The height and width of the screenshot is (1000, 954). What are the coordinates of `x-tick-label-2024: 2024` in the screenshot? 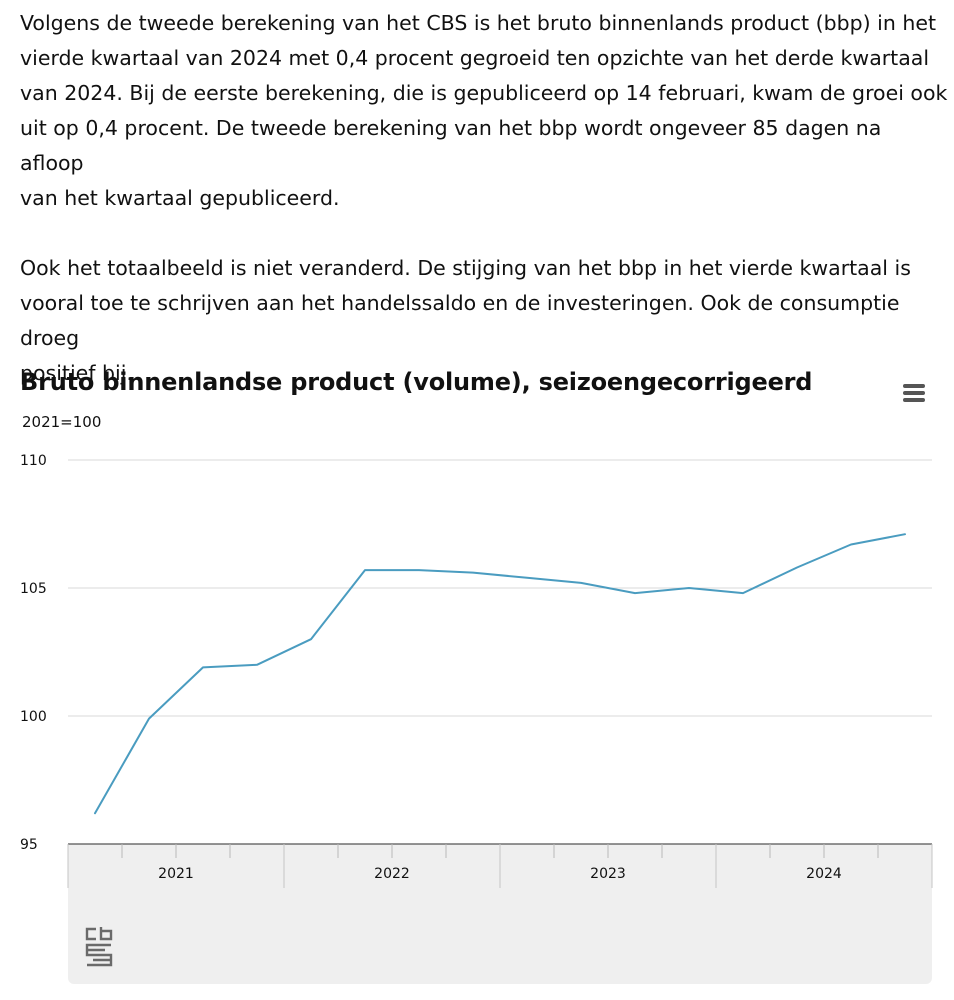 It's located at (824, 874).